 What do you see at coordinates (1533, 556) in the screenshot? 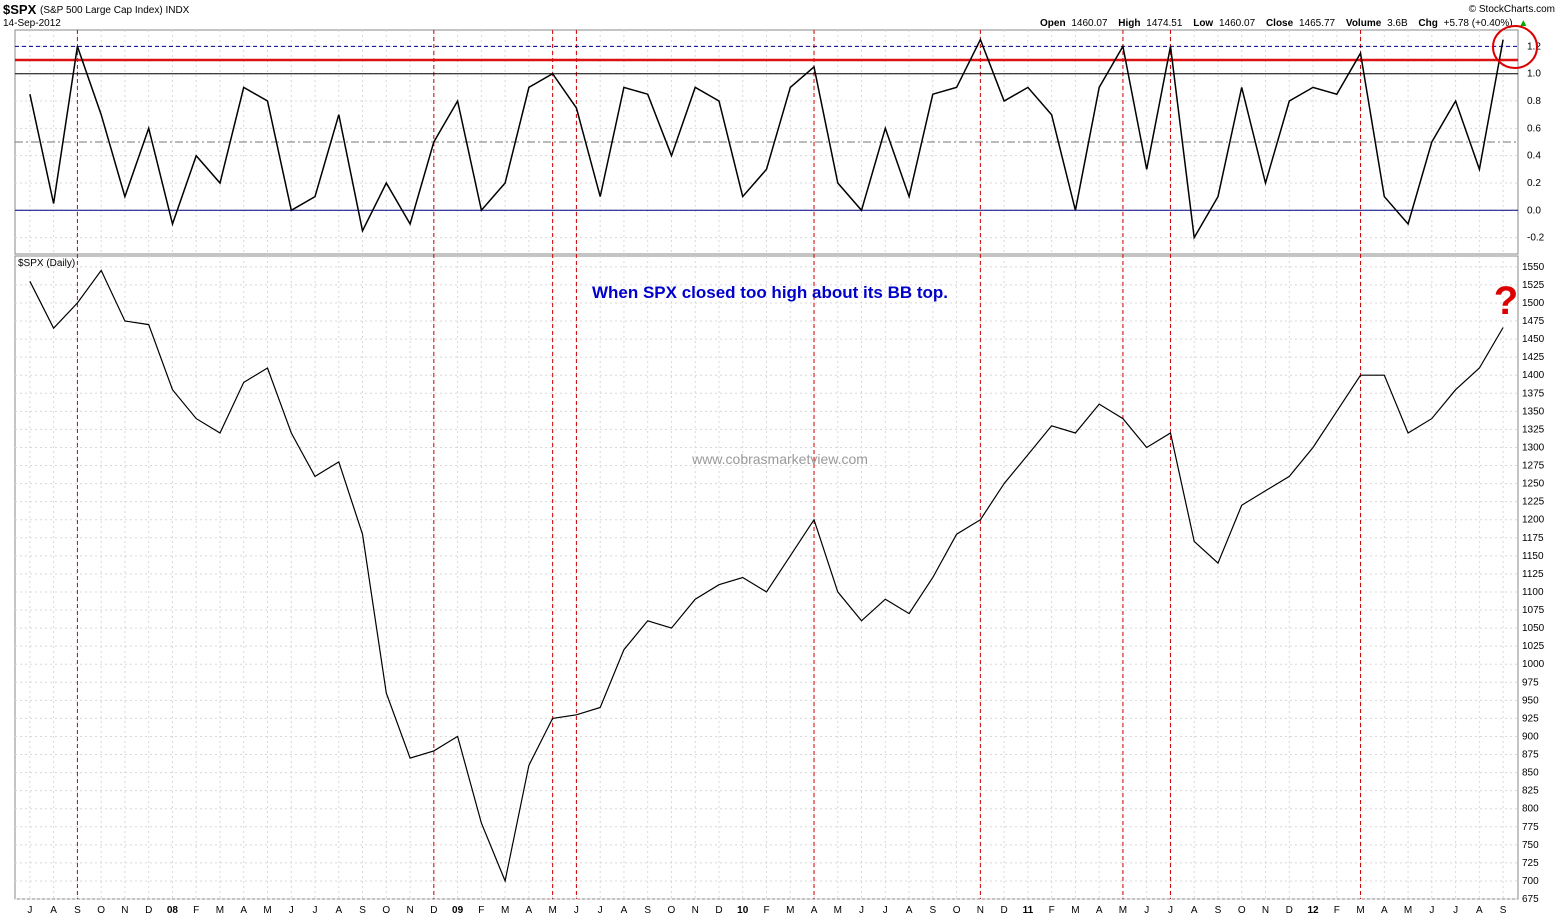
I see `price-y-tick-label: 1150` at bounding box center [1533, 556].